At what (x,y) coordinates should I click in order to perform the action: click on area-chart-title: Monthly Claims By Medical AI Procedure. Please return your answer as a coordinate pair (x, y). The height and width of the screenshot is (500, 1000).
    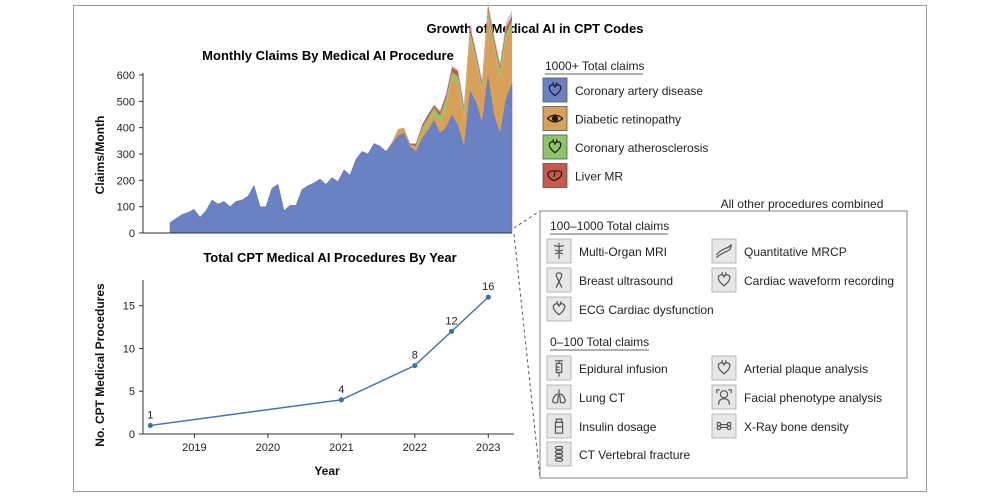
    Looking at the image, I should click on (328, 55).